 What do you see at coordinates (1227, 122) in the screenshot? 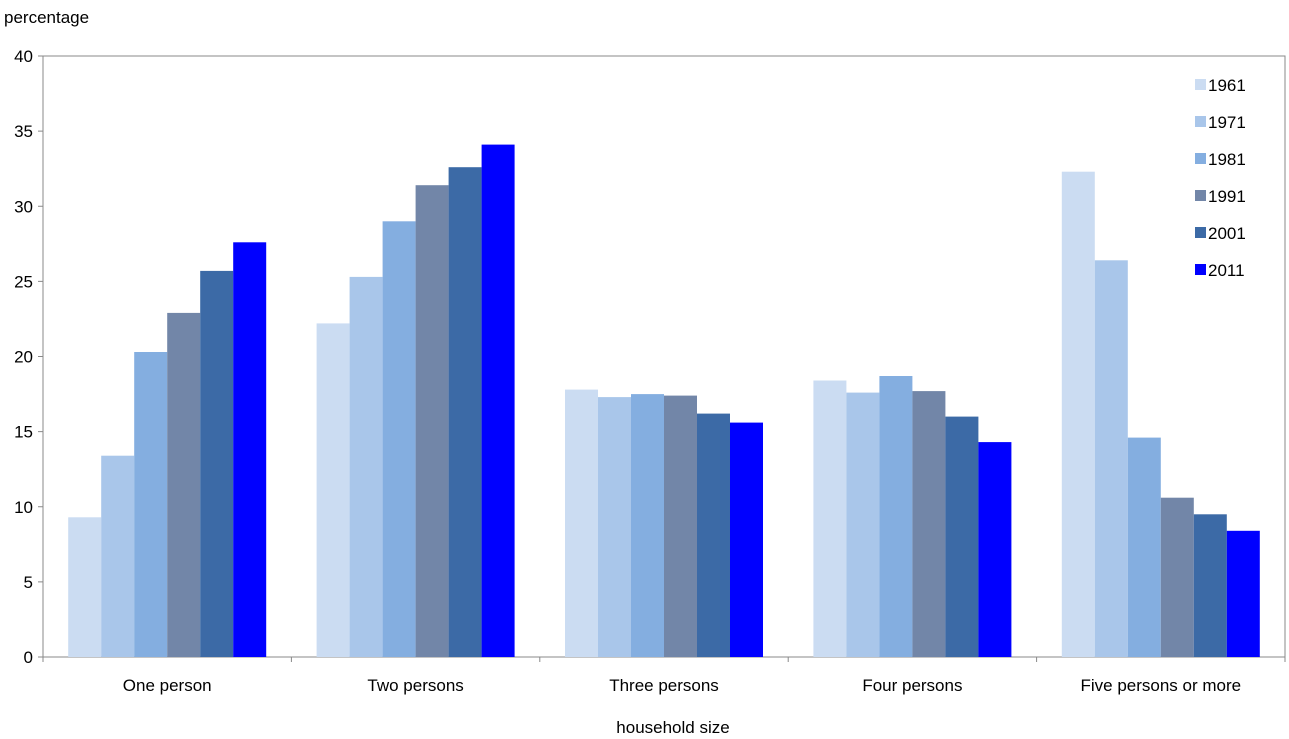
I see `legend-label: 1971` at bounding box center [1227, 122].